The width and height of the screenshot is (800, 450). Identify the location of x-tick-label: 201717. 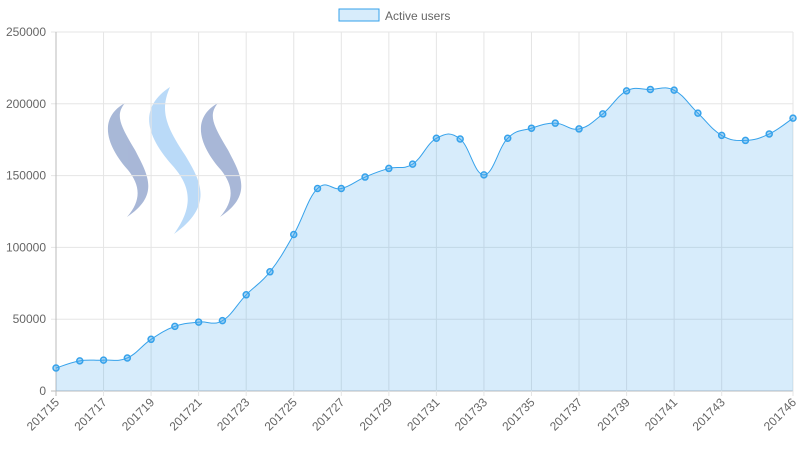
(90, 414).